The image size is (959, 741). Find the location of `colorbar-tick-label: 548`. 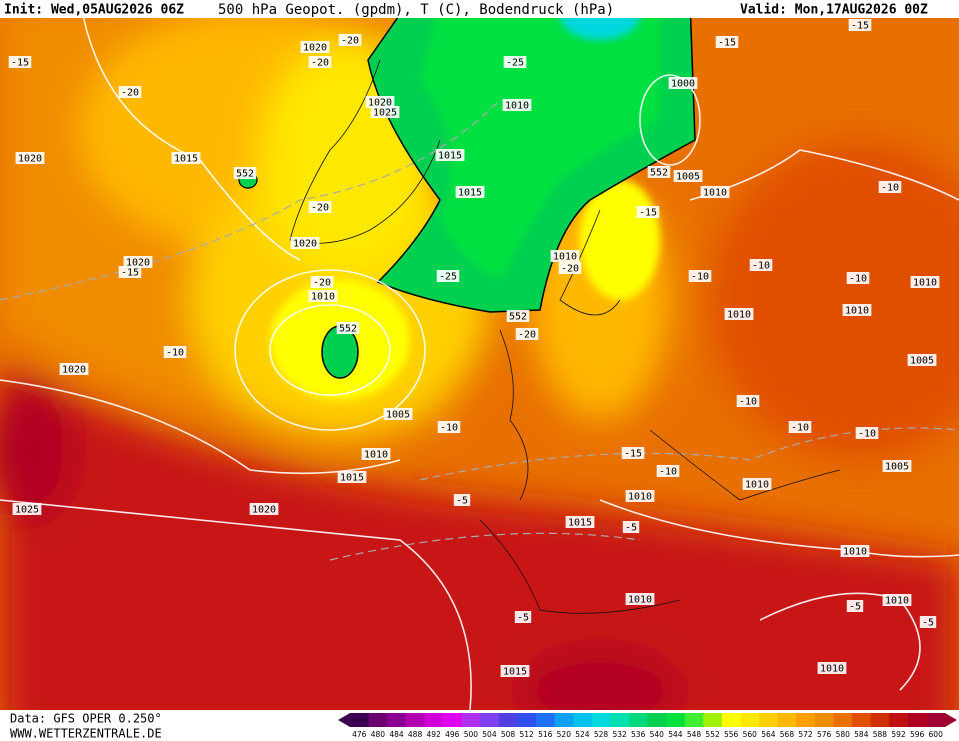

colorbar-tick-label: 548 is located at coordinates (694, 734).